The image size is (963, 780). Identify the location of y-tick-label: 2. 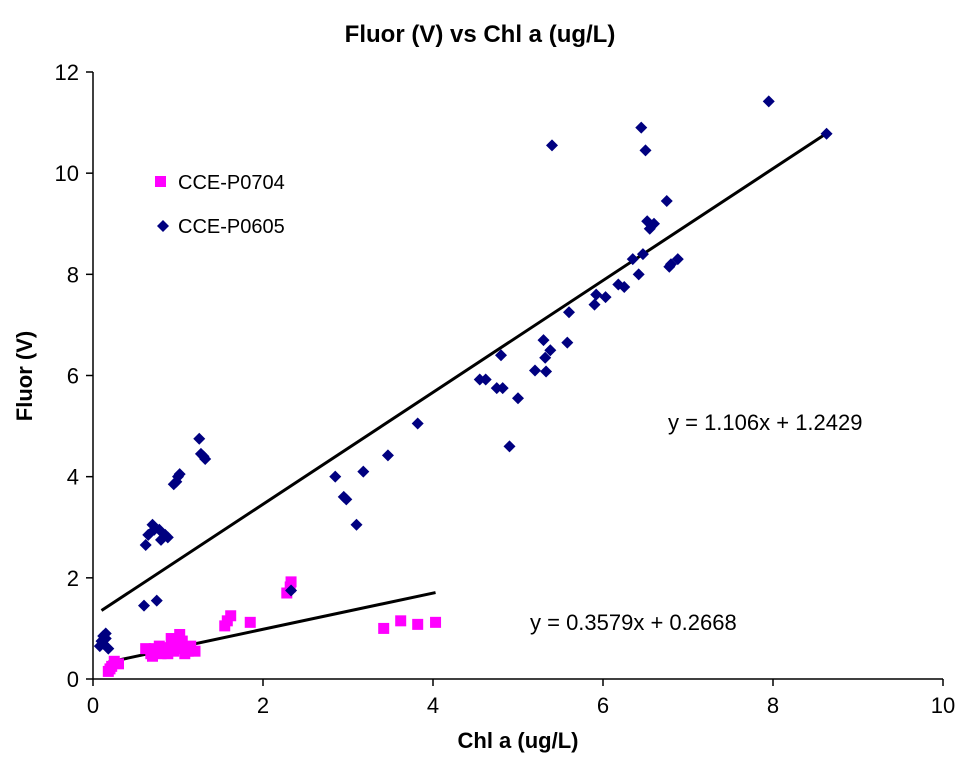
(73, 578).